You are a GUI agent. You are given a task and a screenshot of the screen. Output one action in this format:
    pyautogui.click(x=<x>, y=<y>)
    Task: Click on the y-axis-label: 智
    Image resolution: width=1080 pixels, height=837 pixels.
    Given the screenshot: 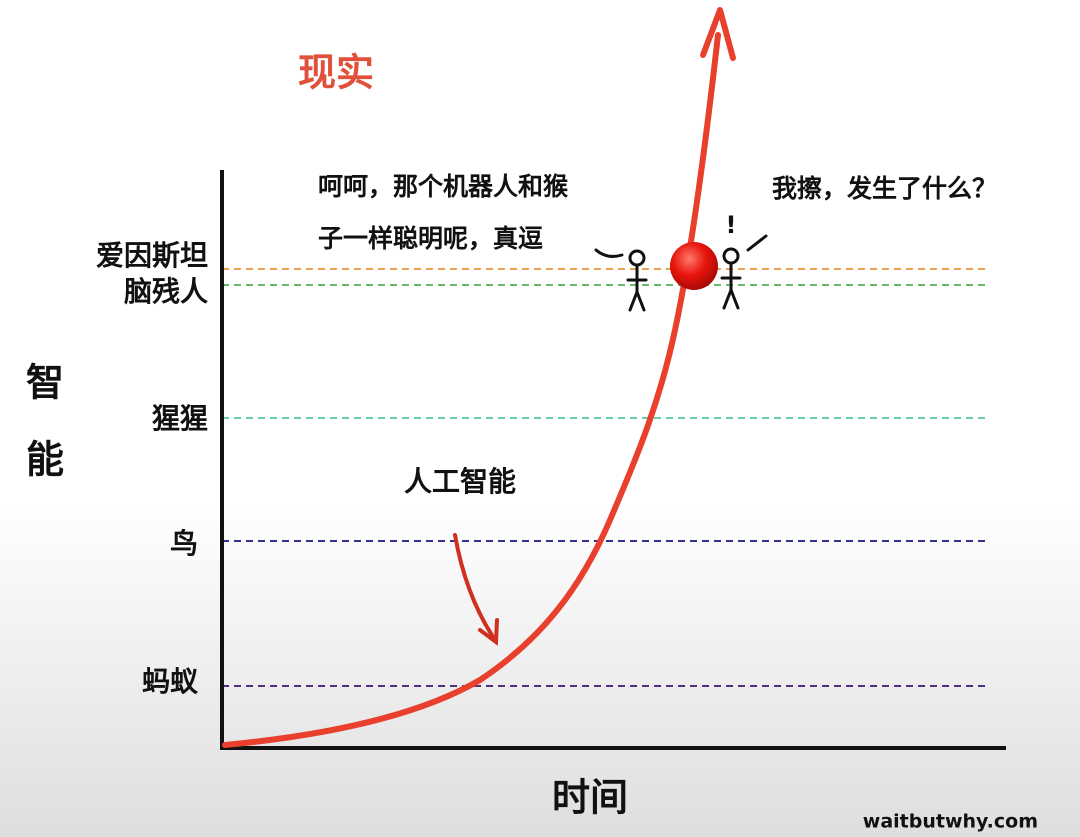 What is the action you would take?
    pyautogui.click(x=45, y=383)
    